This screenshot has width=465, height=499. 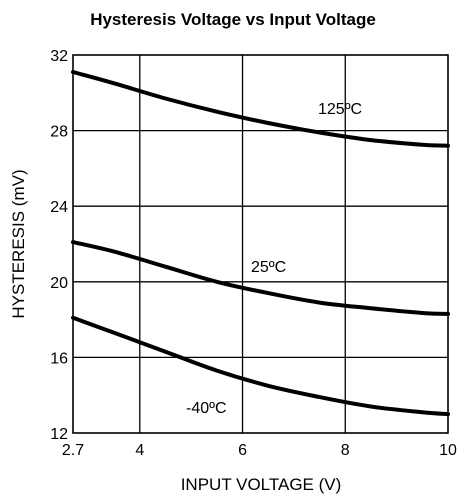 What do you see at coordinates (59, 358) in the screenshot?
I see `y-tick-label: 16` at bounding box center [59, 358].